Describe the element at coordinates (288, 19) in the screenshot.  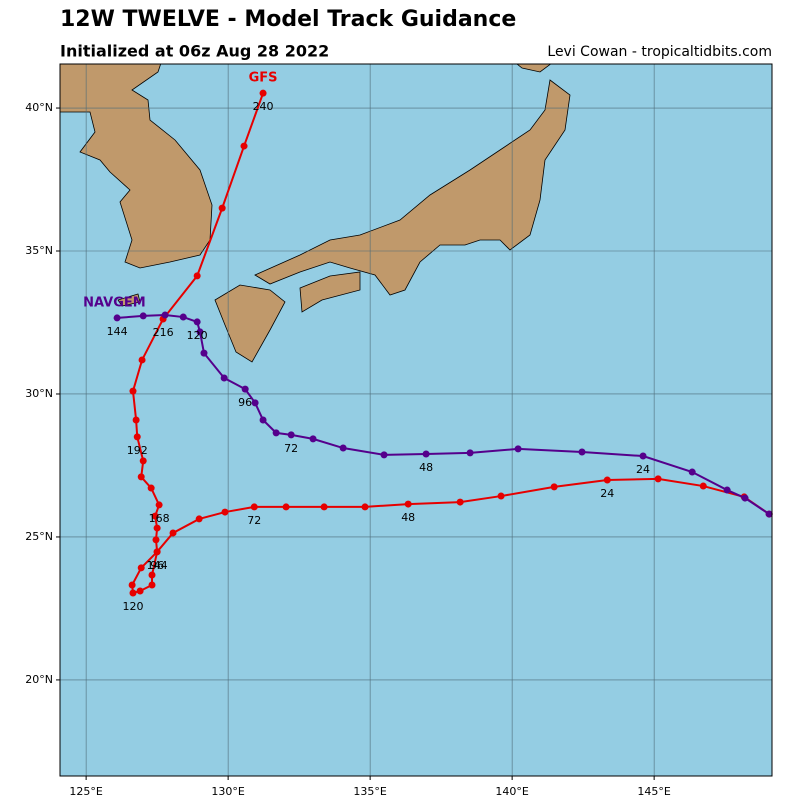
I see `chart-title: 12W TWELVE - Model Track Guidance` at that location.